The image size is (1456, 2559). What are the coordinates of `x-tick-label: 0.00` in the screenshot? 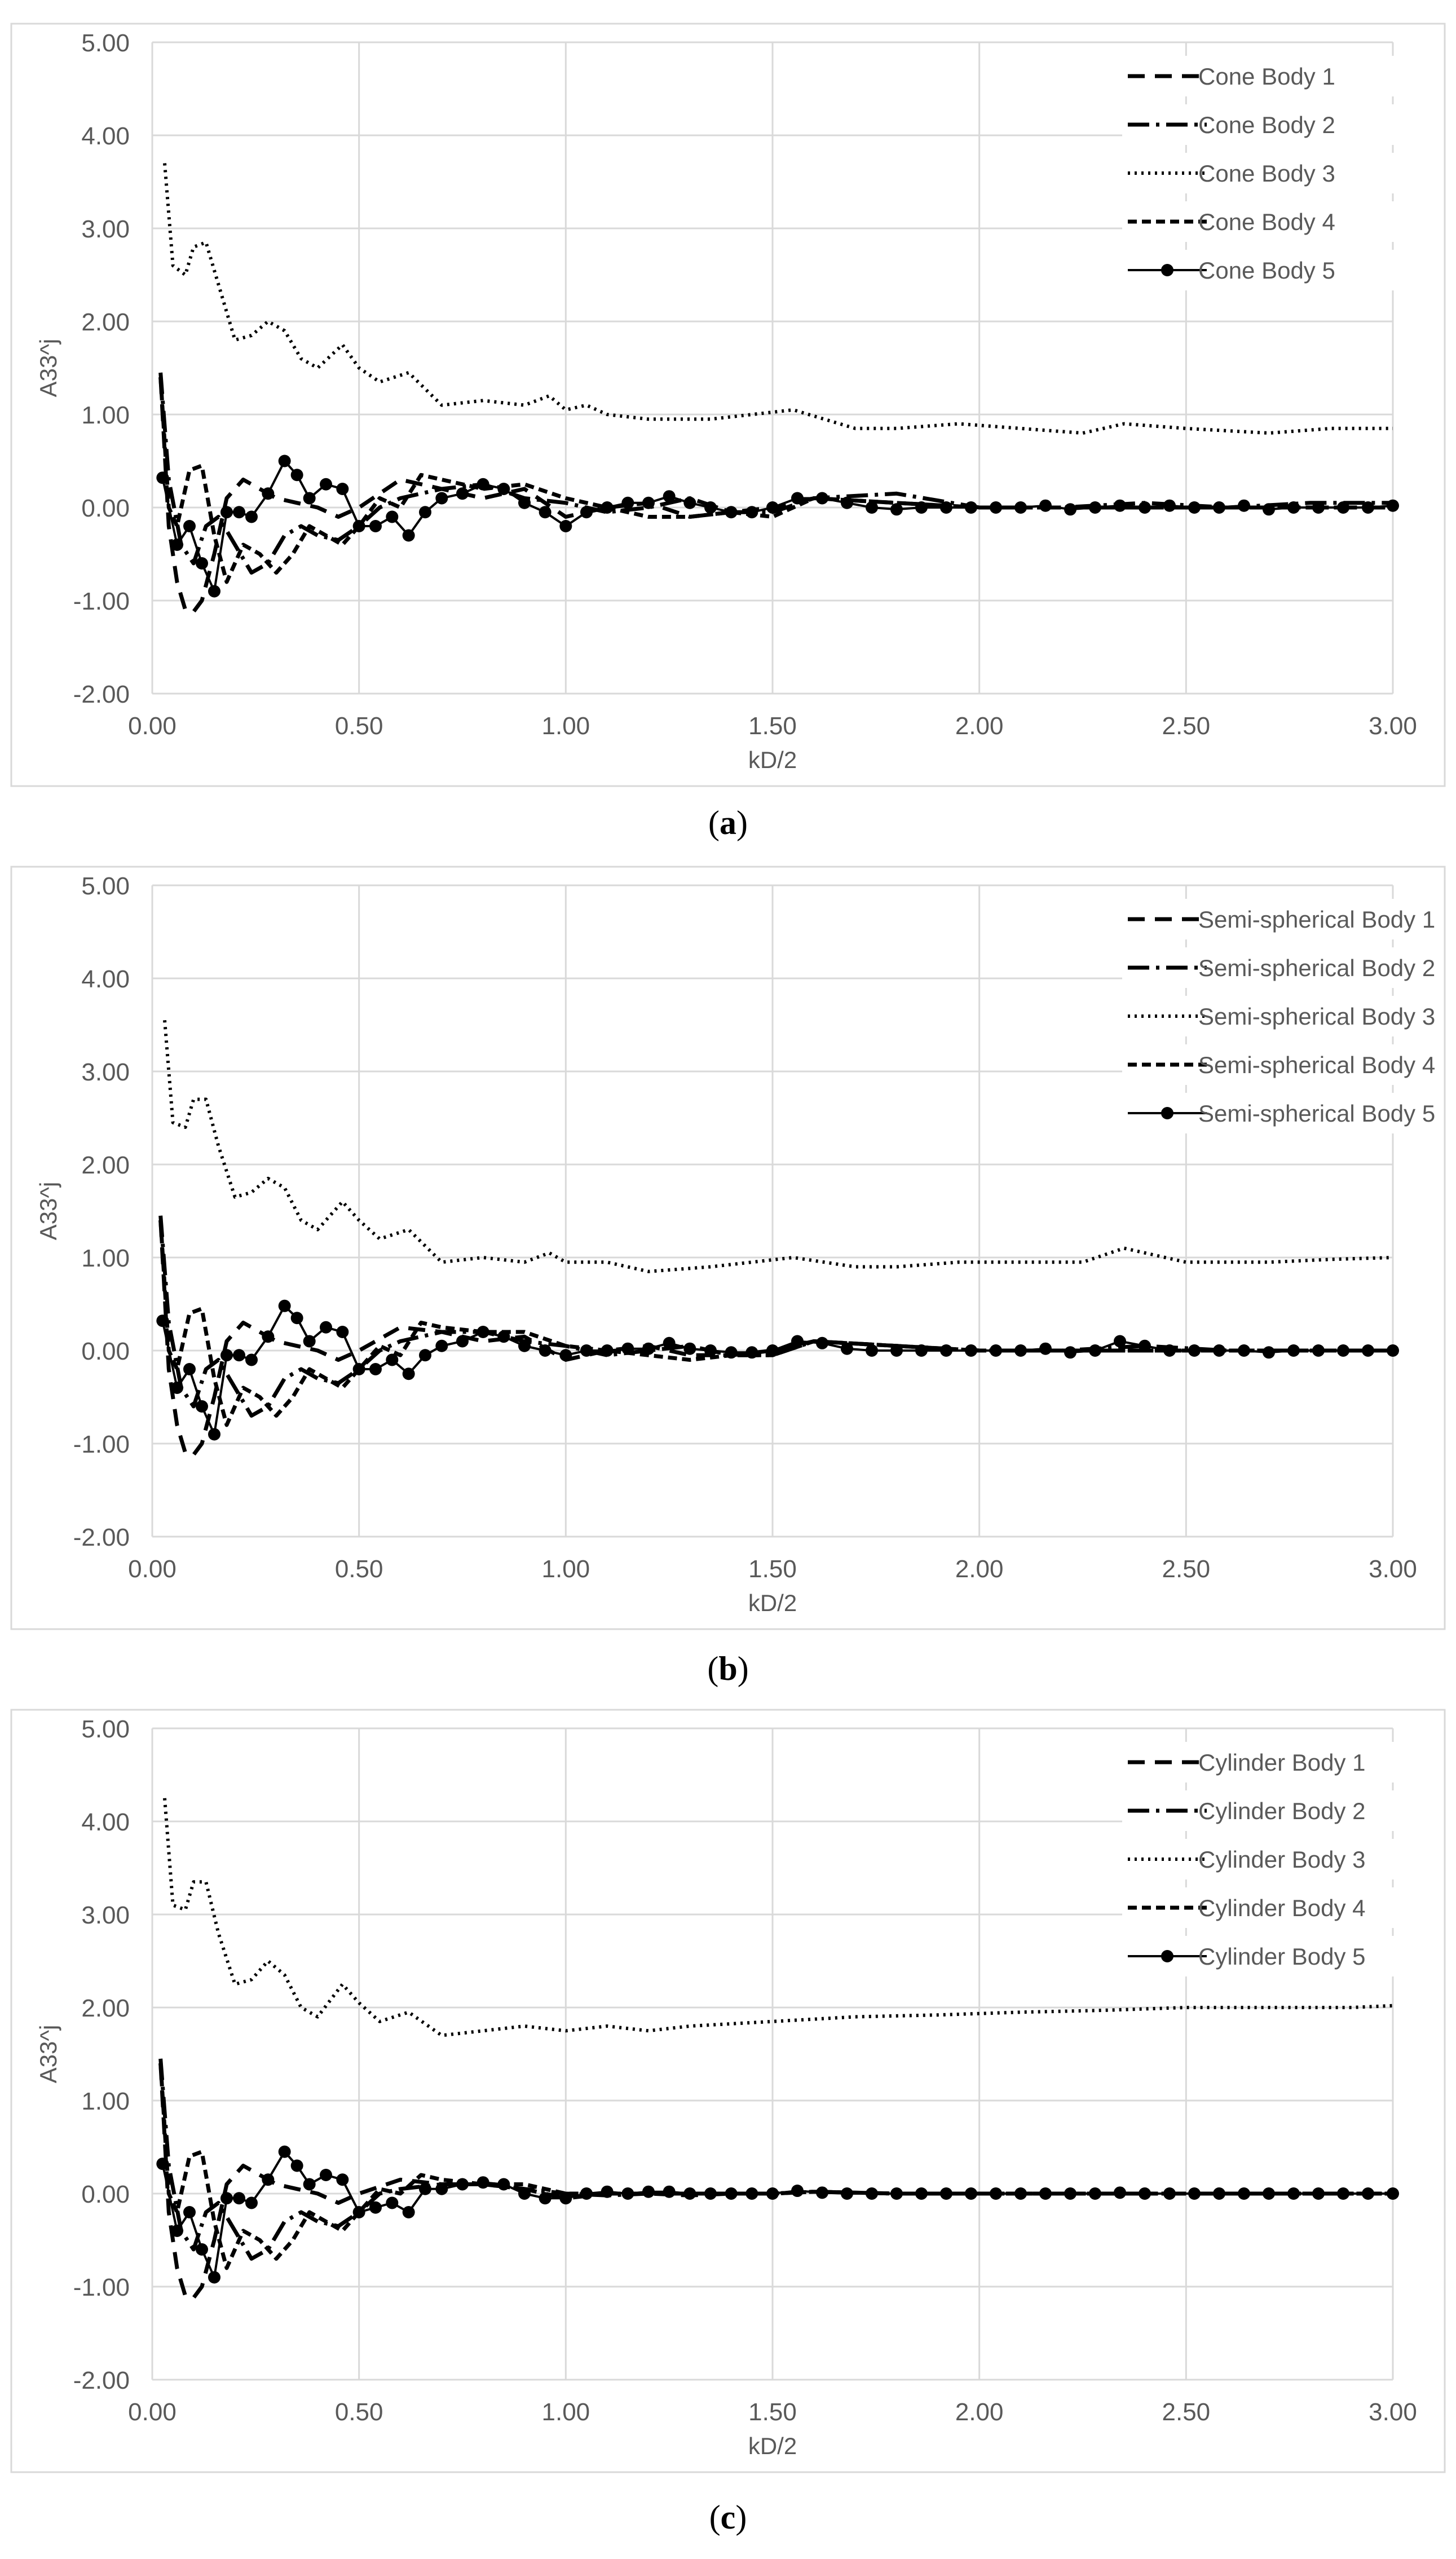 It's located at (152, 1569).